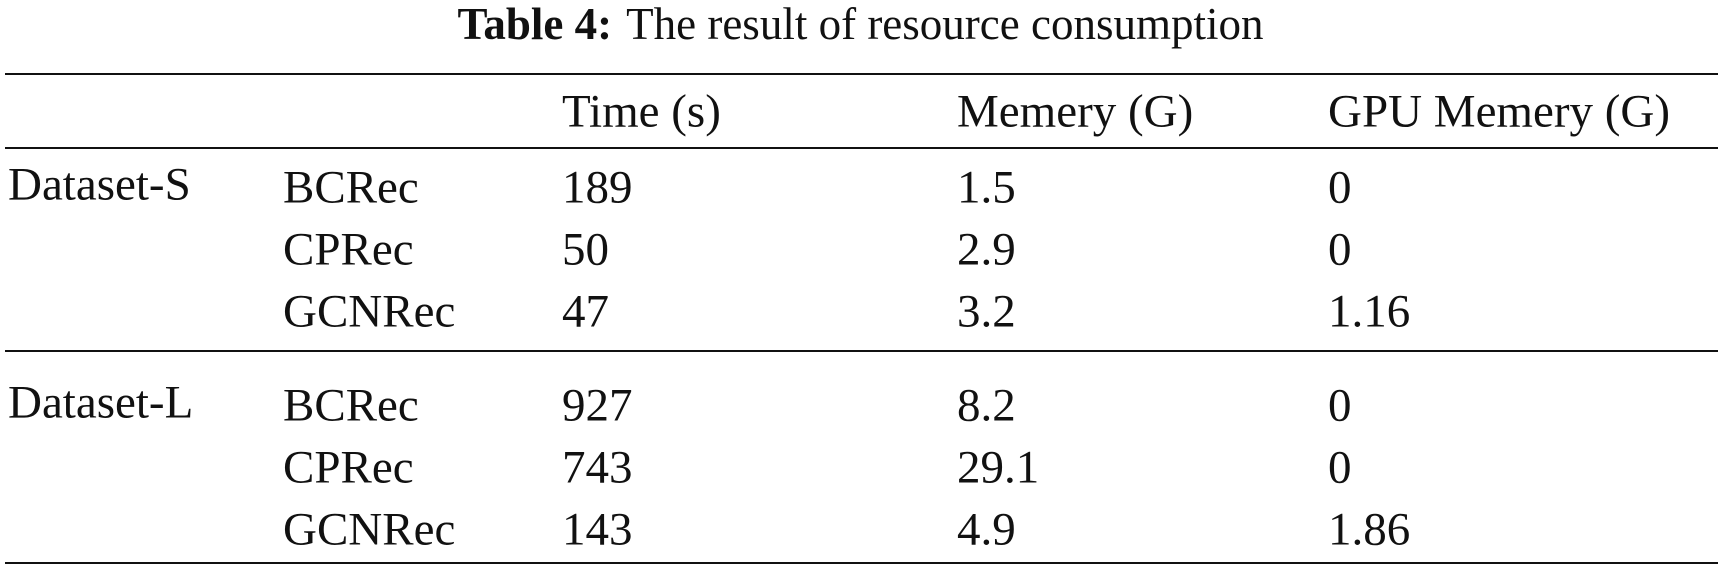 The height and width of the screenshot is (571, 1721). Describe the element at coordinates (861, 148) in the screenshot. I see `header-rule` at that location.